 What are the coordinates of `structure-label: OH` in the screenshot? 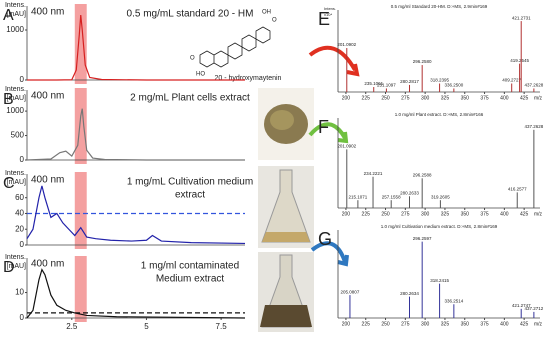 It's located at (266, 13).